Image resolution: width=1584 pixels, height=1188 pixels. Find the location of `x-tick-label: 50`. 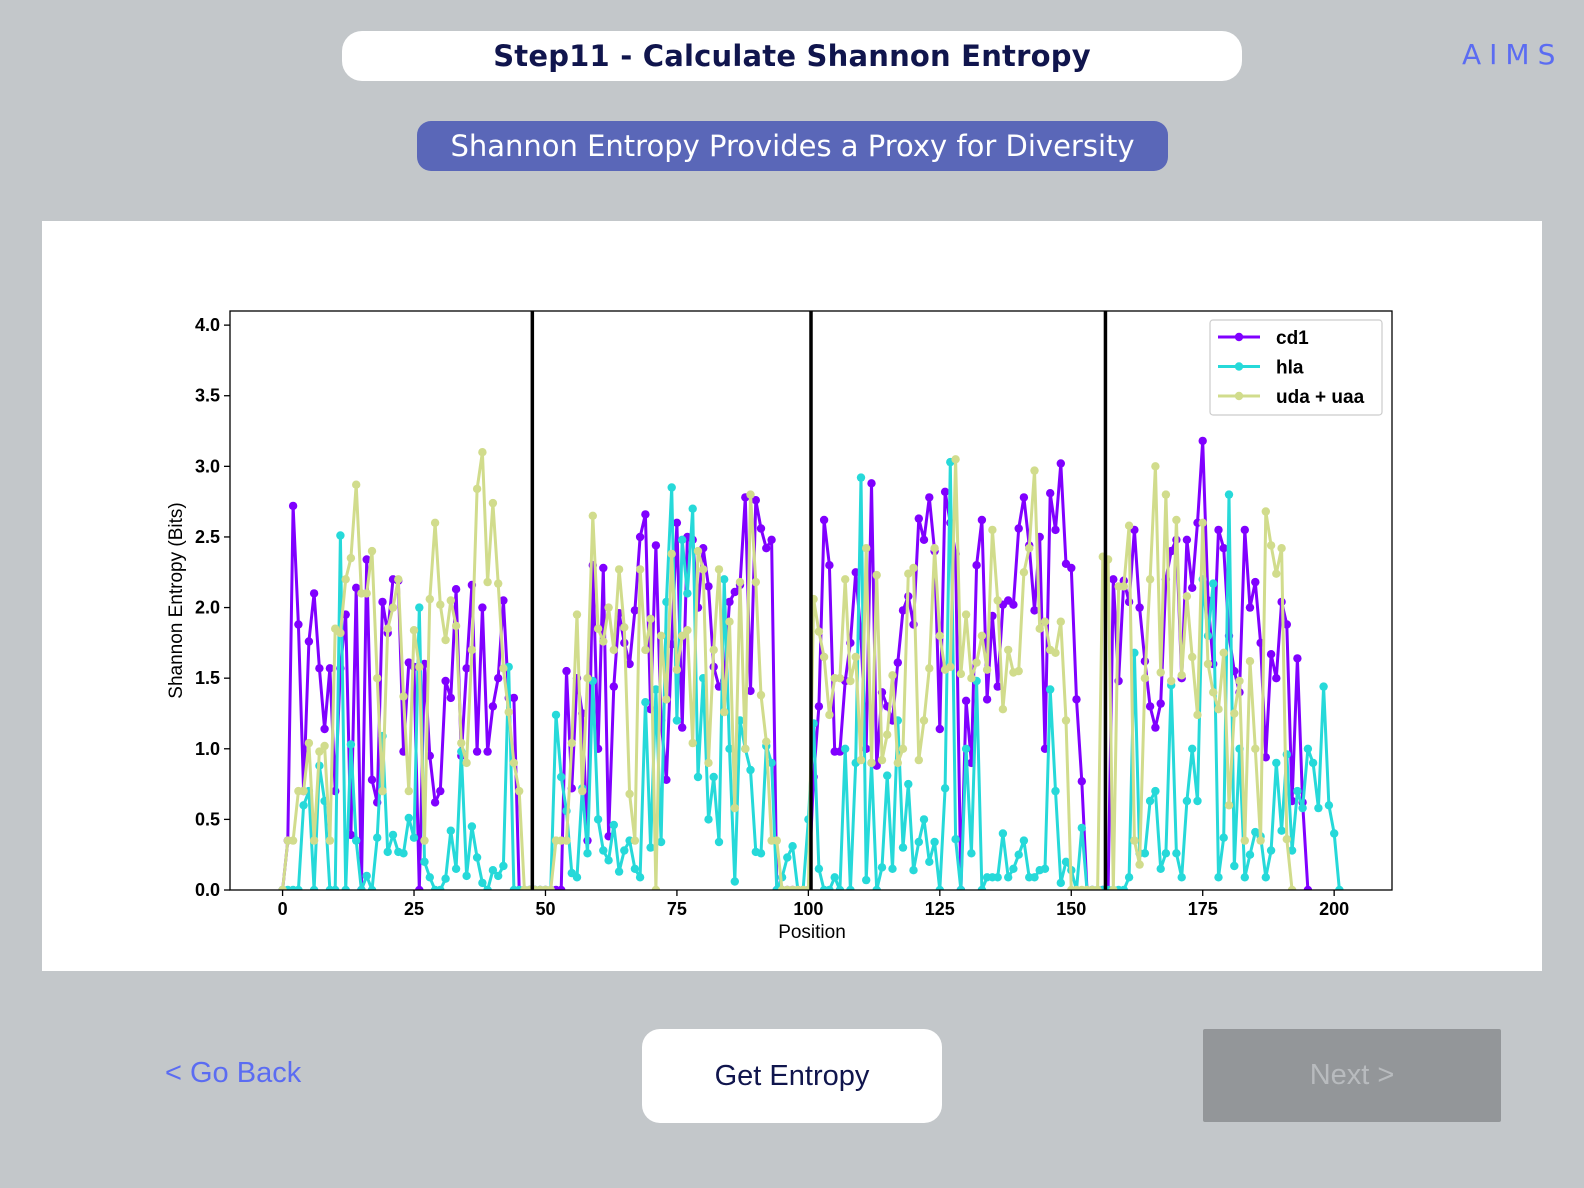

x-tick-label: 50 is located at coordinates (545, 909).